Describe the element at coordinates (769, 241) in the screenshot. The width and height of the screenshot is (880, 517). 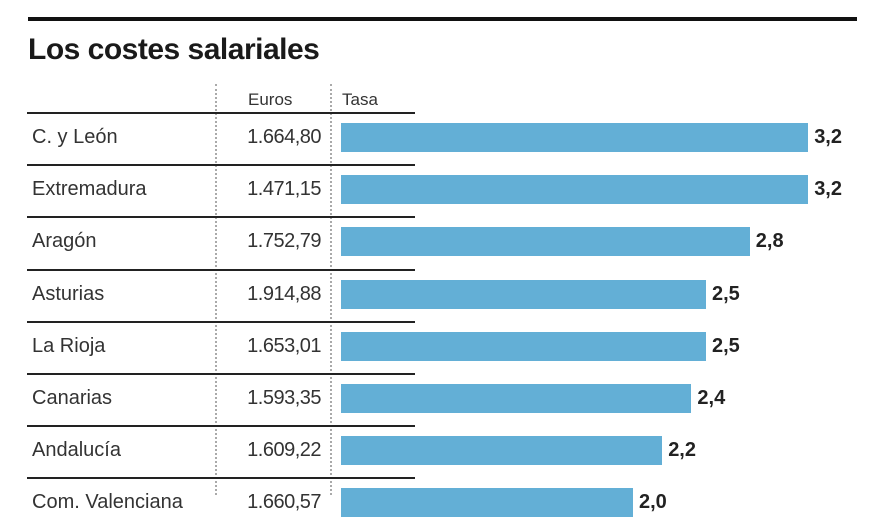
I see `bar-value-label: 2,8` at that location.